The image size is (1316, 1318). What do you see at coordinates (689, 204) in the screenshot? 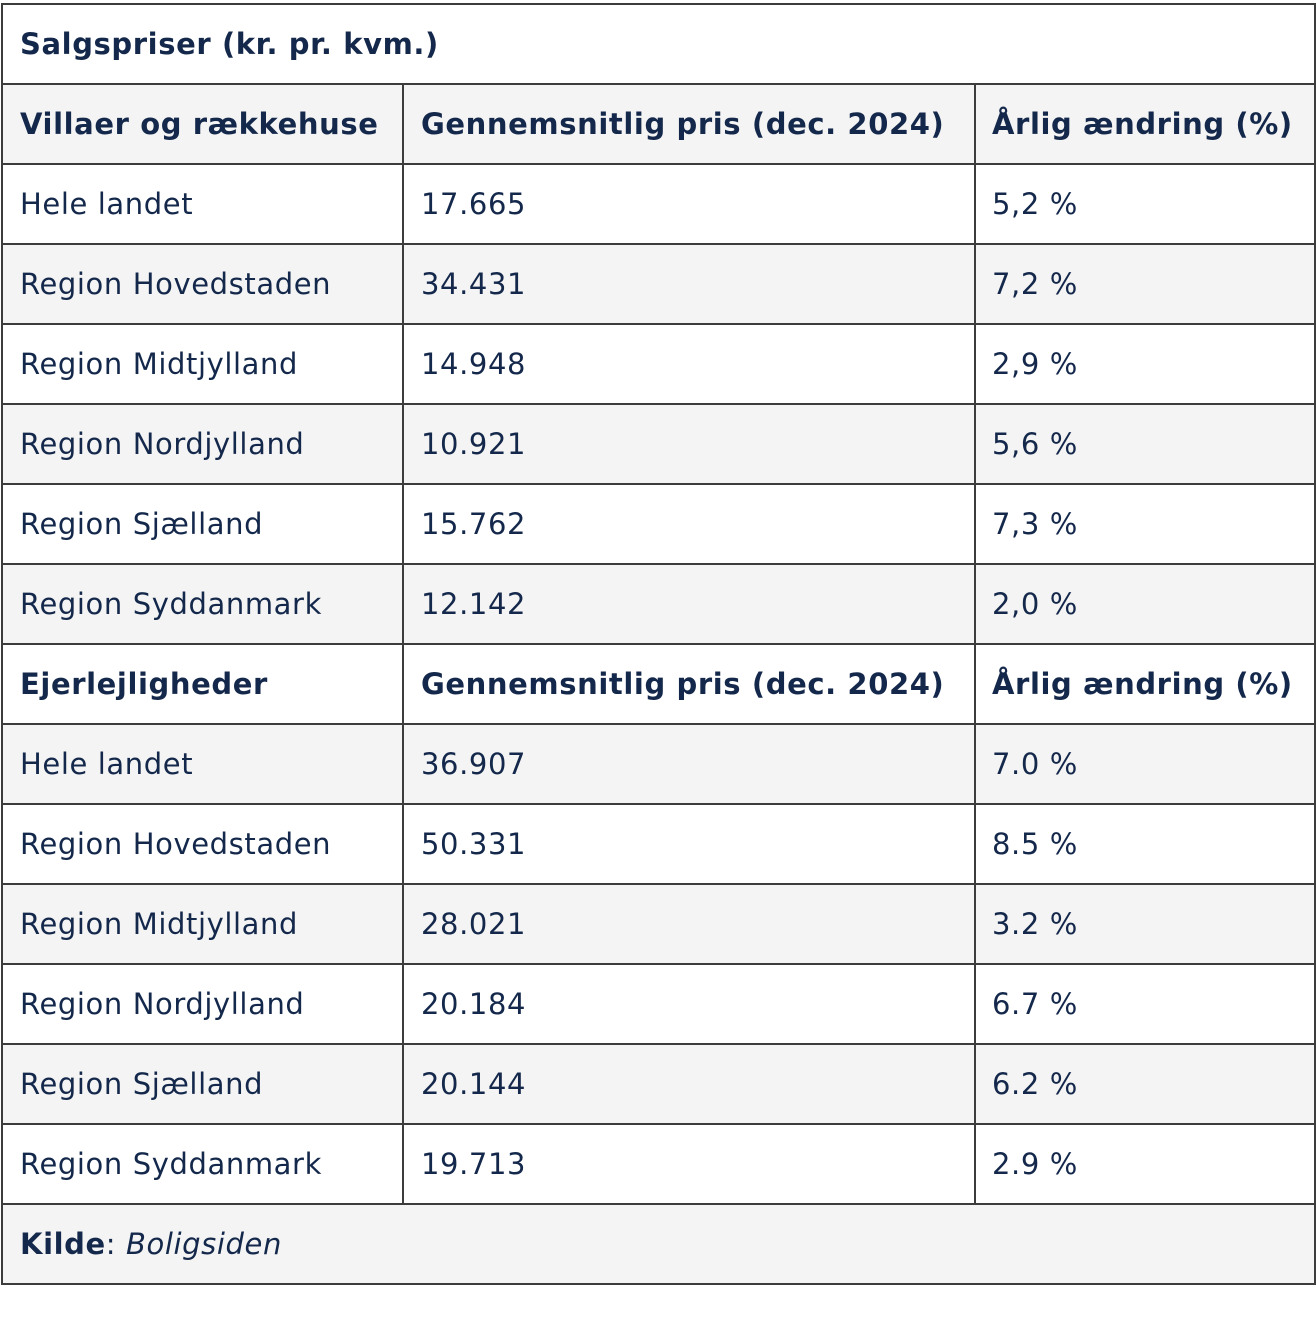
I see `price-cell: 17.665` at bounding box center [689, 204].